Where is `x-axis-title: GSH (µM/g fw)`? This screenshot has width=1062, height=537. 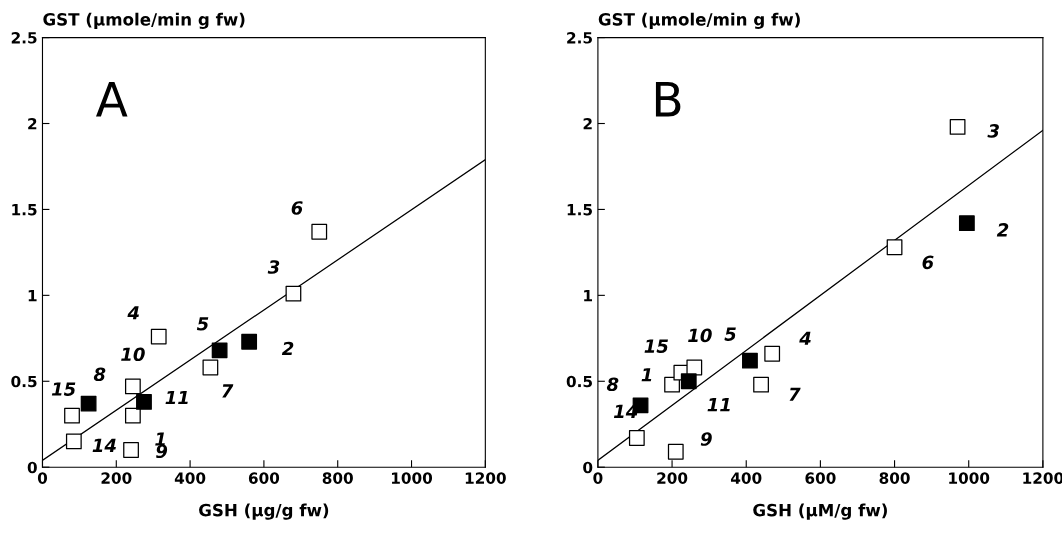 x-axis-title: GSH (µM/g fw) is located at coordinates (820, 511).